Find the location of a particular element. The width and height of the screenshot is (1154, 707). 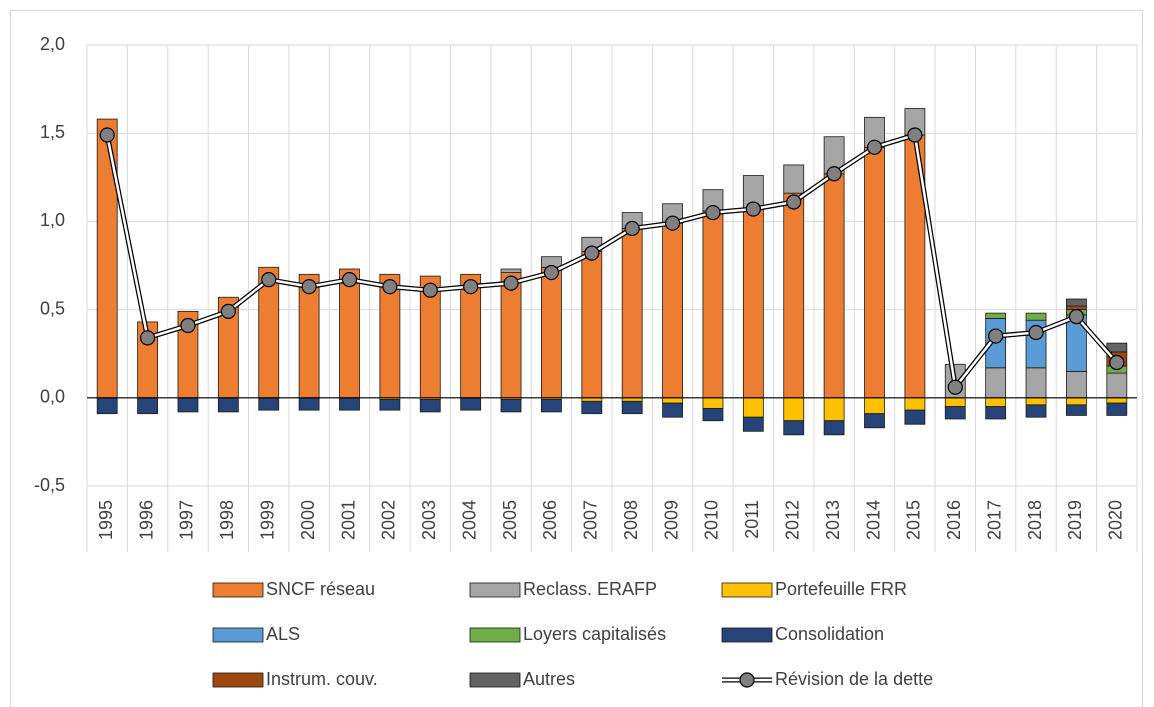

x-tick-label: 2011 is located at coordinates (752, 519).